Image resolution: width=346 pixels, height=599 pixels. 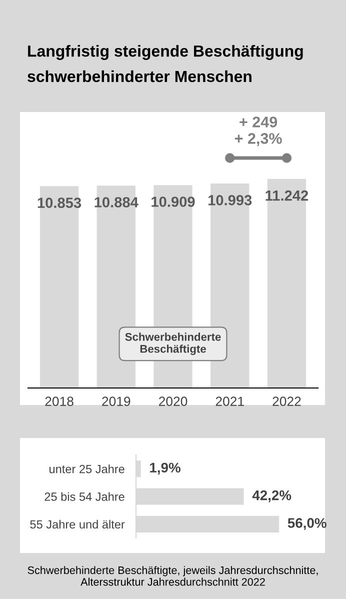 I want to click on data-label: 10.993, so click(x=230, y=200).